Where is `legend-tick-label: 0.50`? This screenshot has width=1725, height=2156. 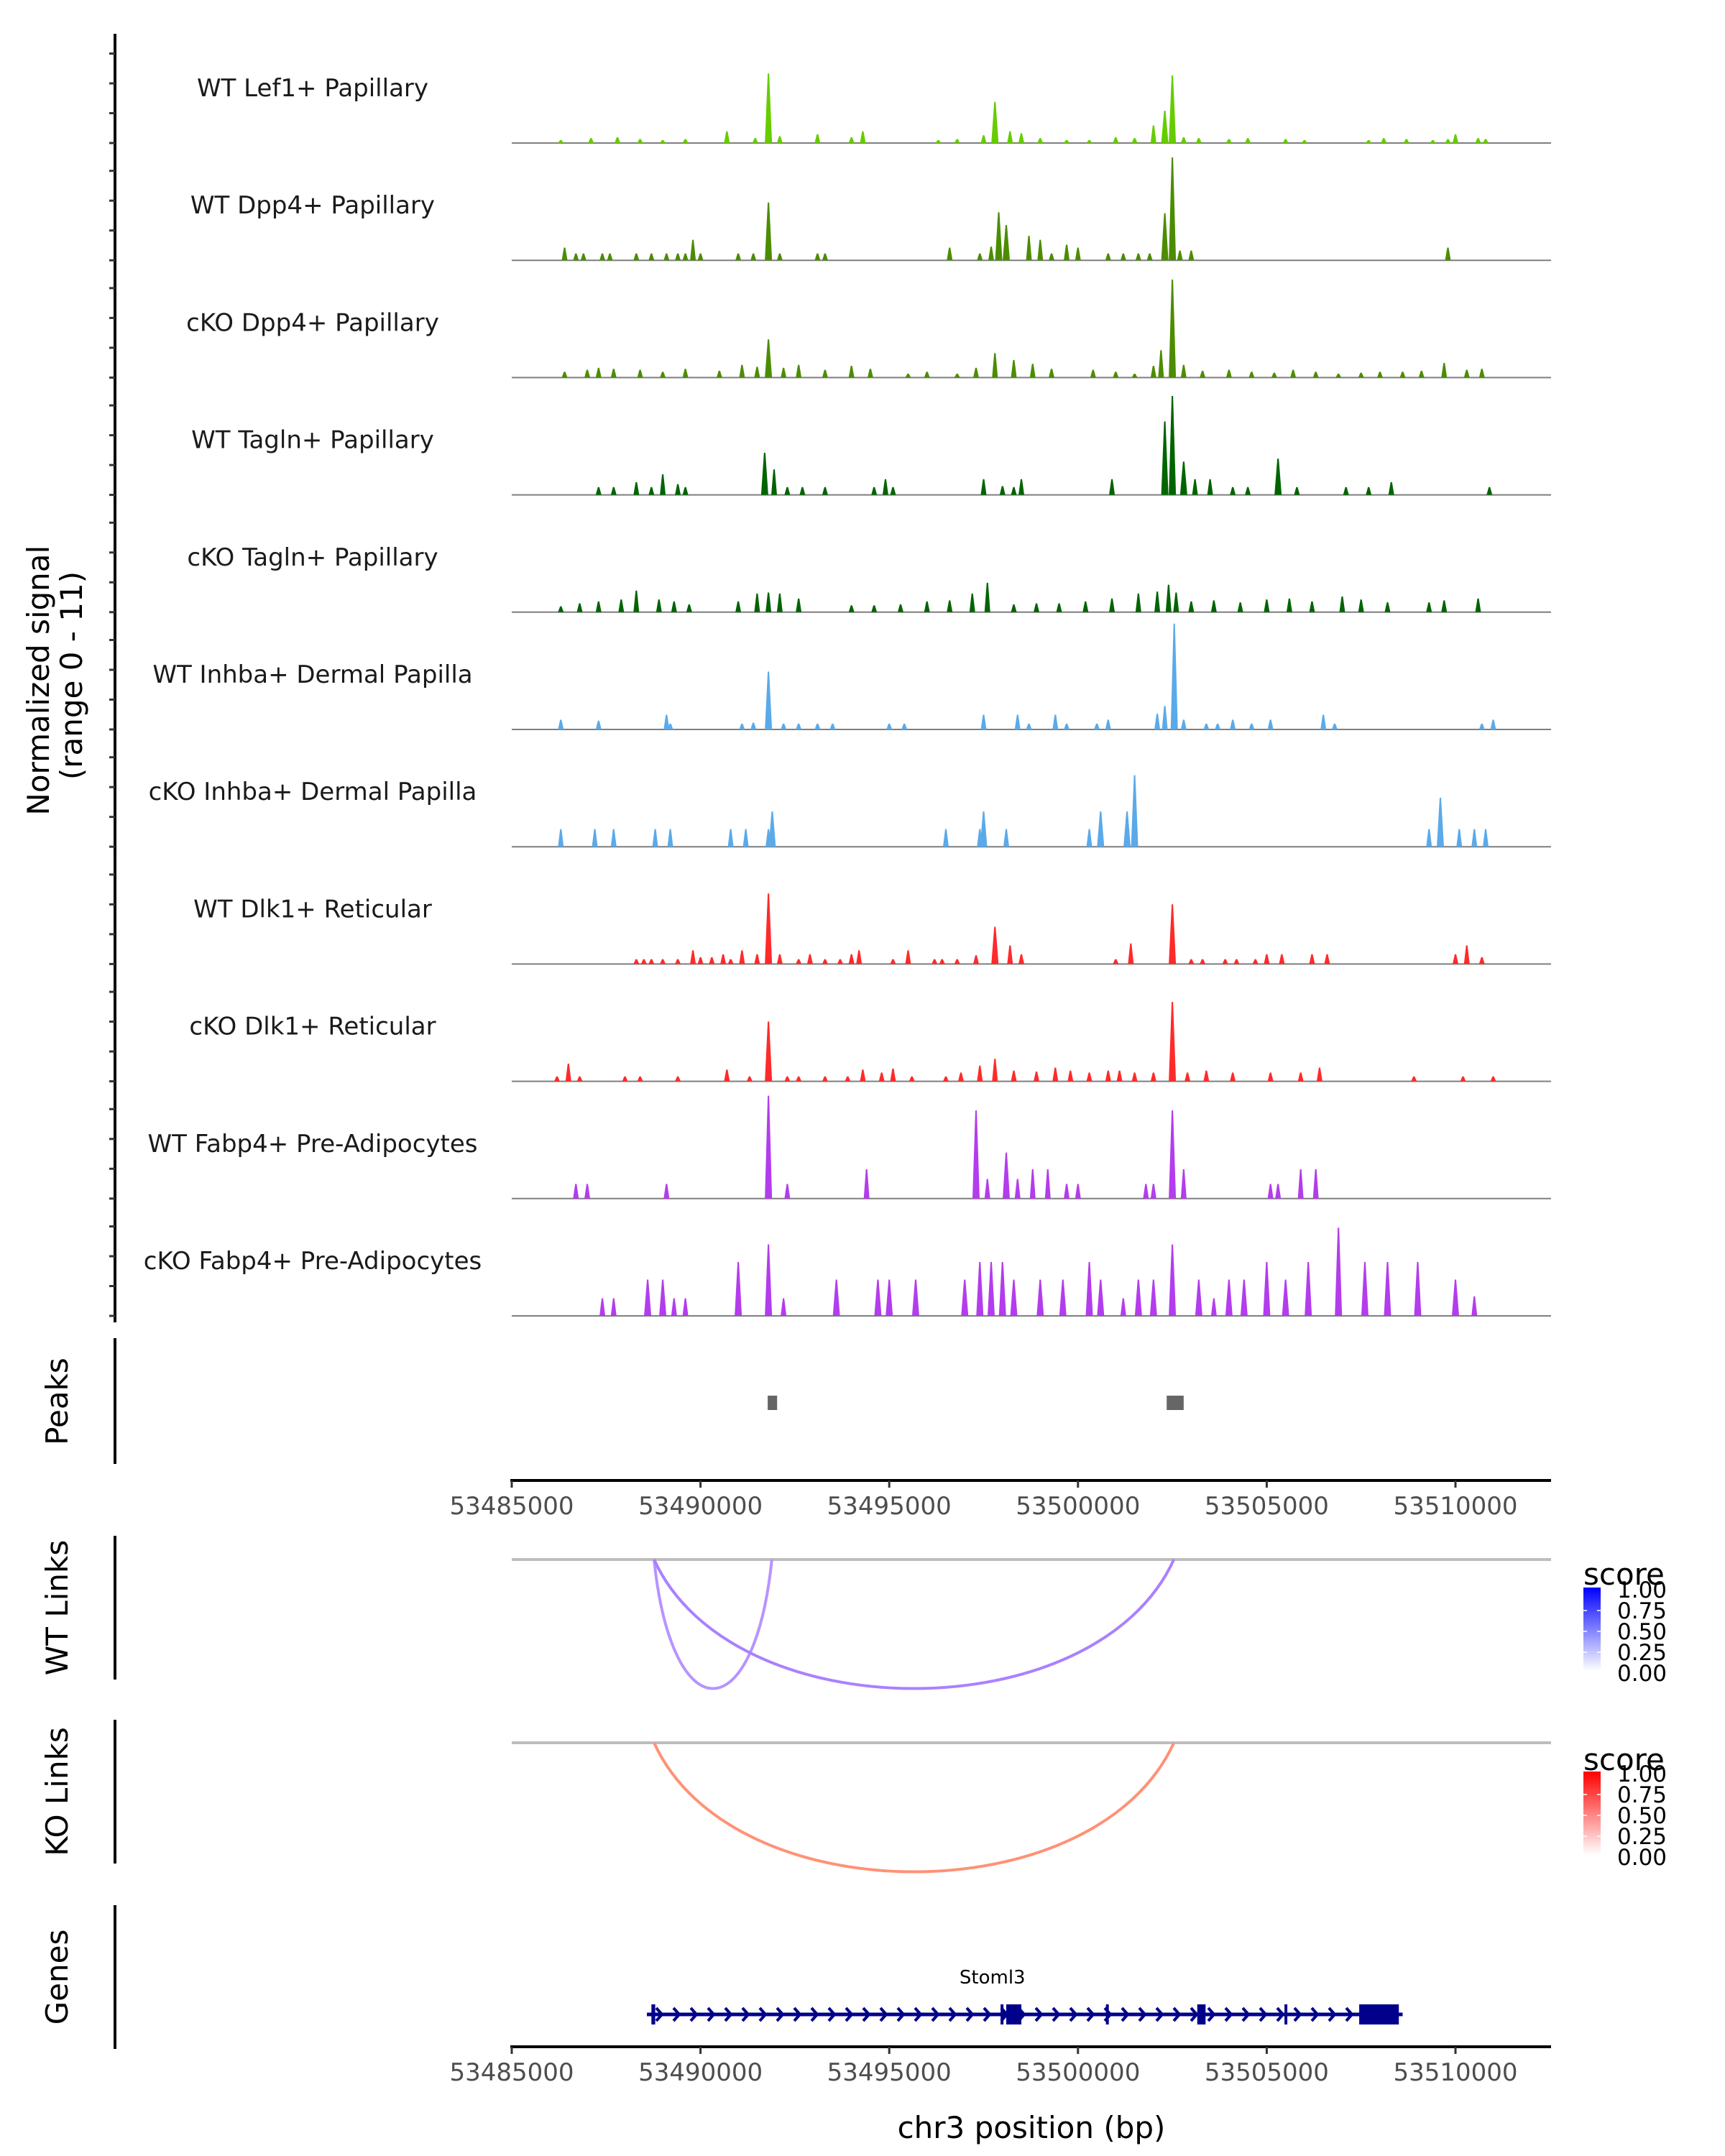
legend-tick-label: 0.50 is located at coordinates (1642, 1816).